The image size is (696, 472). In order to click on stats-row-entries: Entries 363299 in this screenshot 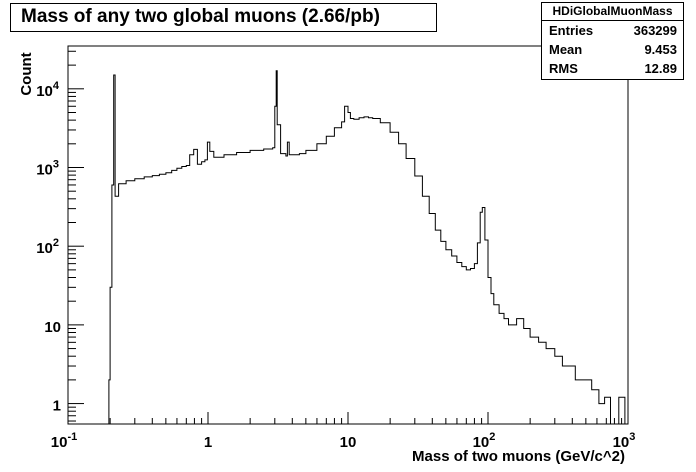, I will do `click(612, 30)`.